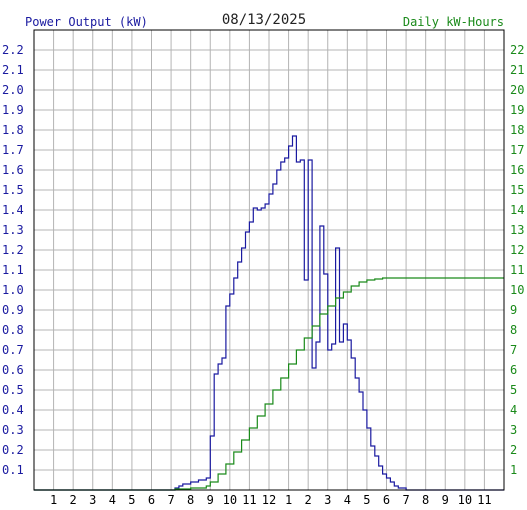 The width and height of the screenshot is (527, 510). Describe the element at coordinates (13, 70) in the screenshot. I see `left-tick-label: 2.1` at that location.